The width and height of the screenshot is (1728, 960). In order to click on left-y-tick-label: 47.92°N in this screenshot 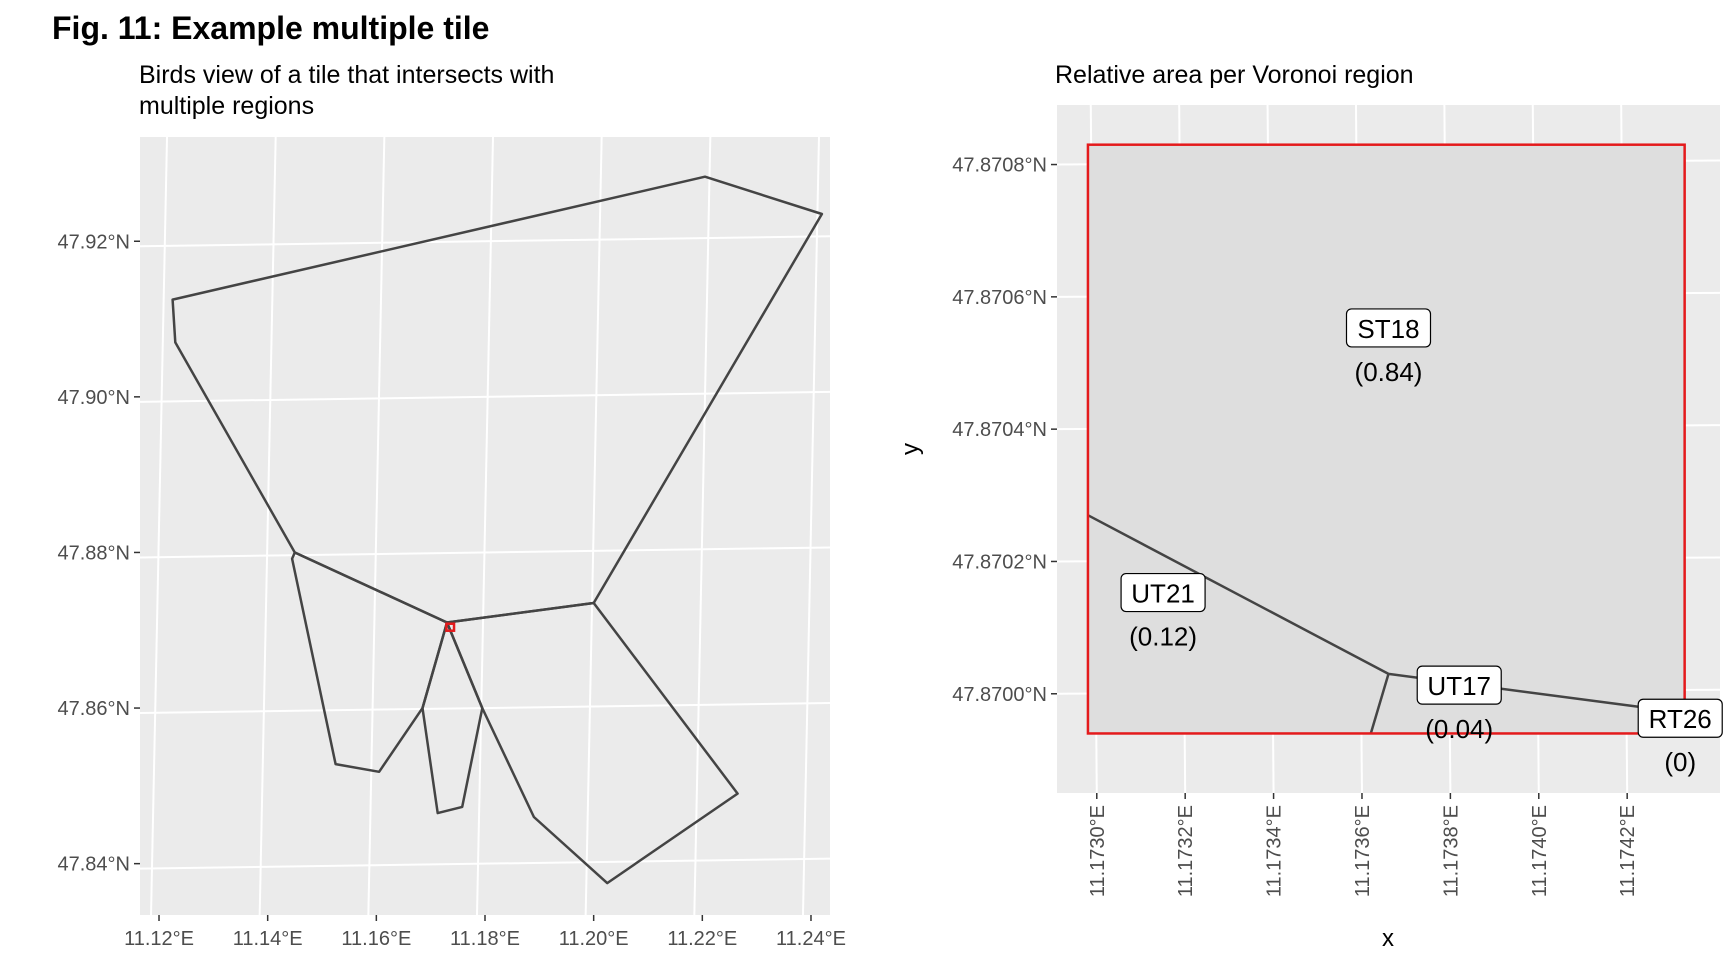, I will do `click(94, 242)`.